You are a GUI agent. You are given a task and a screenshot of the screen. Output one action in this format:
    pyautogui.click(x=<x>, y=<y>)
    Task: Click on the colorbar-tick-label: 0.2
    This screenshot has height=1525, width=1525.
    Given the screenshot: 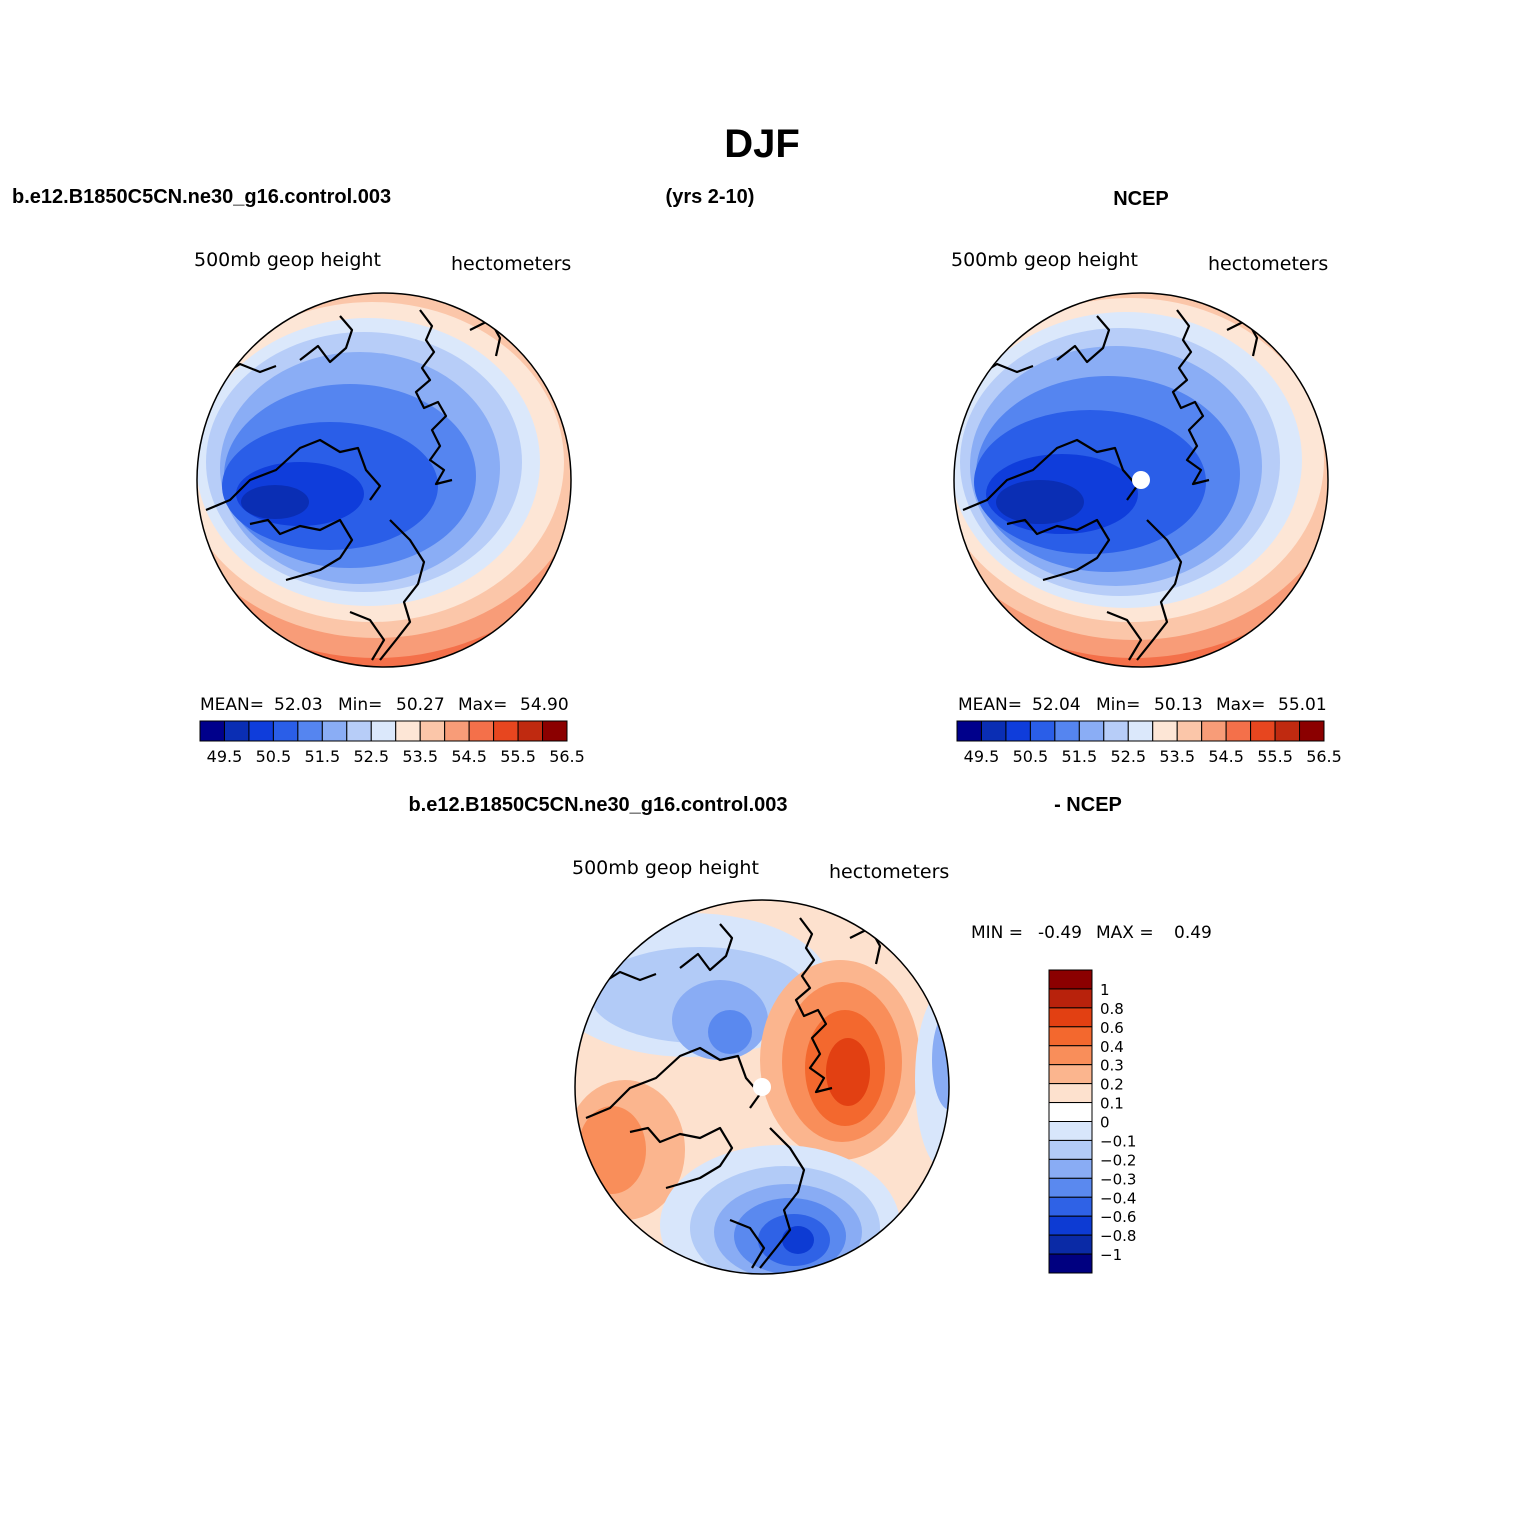 What is the action you would take?
    pyautogui.click(x=1112, y=1085)
    